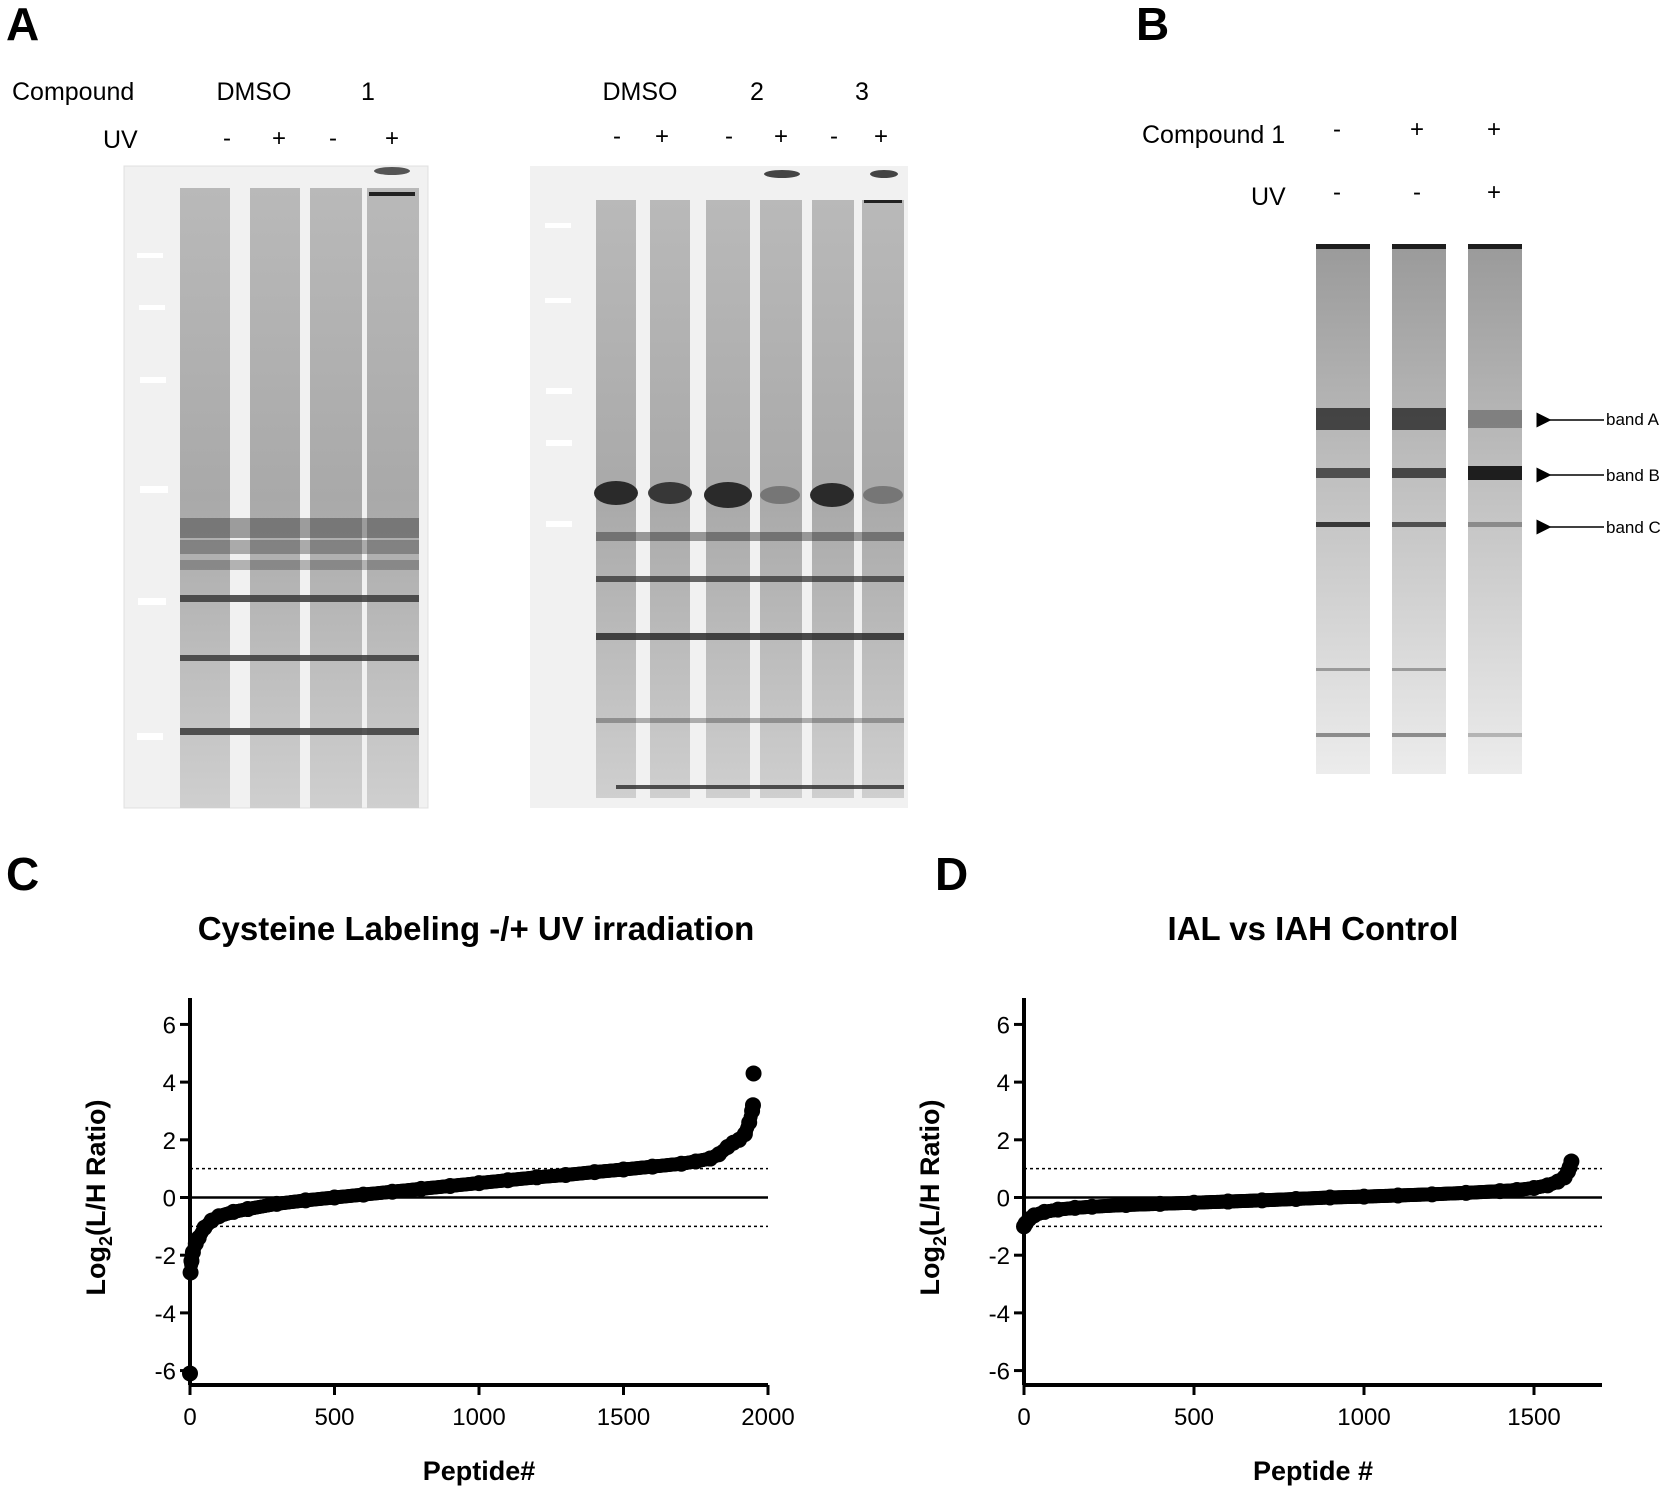  Describe the element at coordinates (767, 1417) in the screenshot. I see `x-tick-label: 2000` at that location.